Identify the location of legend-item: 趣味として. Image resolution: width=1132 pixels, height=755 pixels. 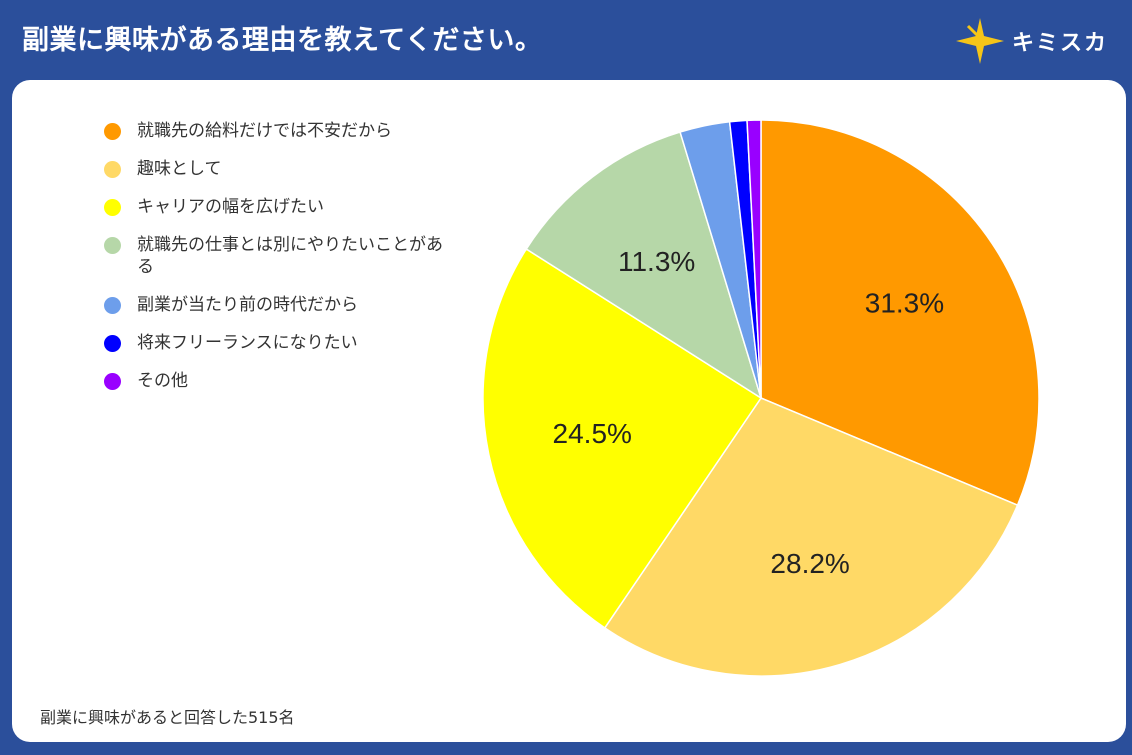
(284, 169).